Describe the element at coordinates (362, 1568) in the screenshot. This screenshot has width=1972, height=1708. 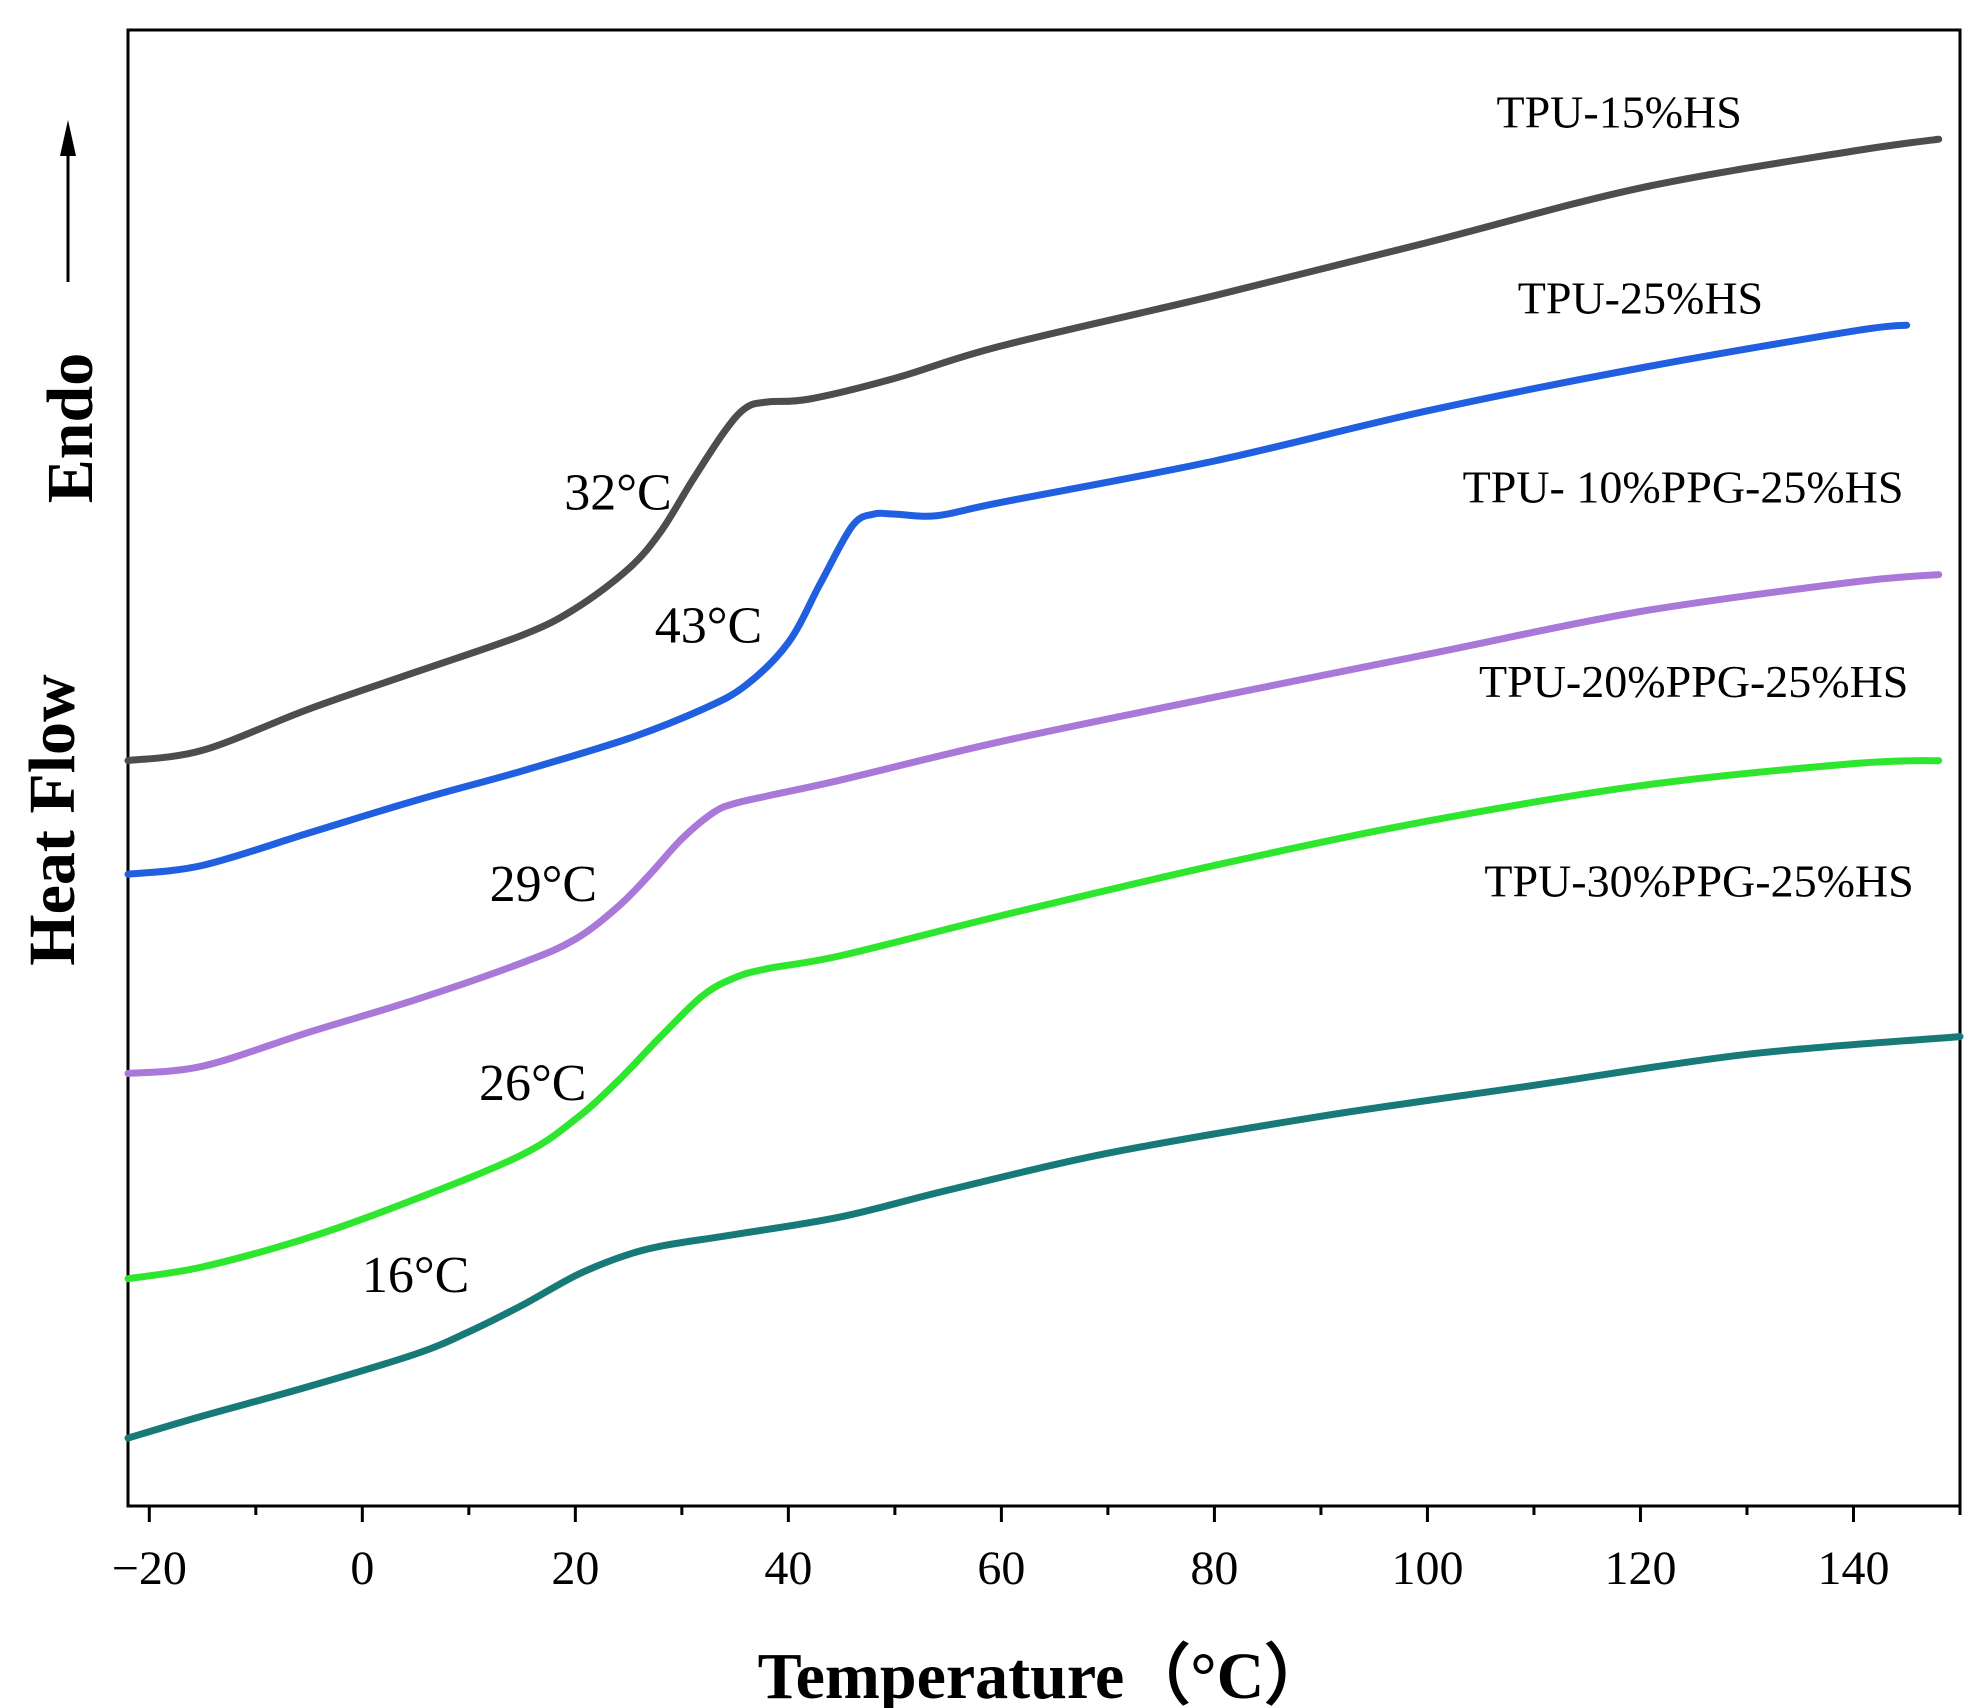
I see `x-tick-label: 0` at that location.